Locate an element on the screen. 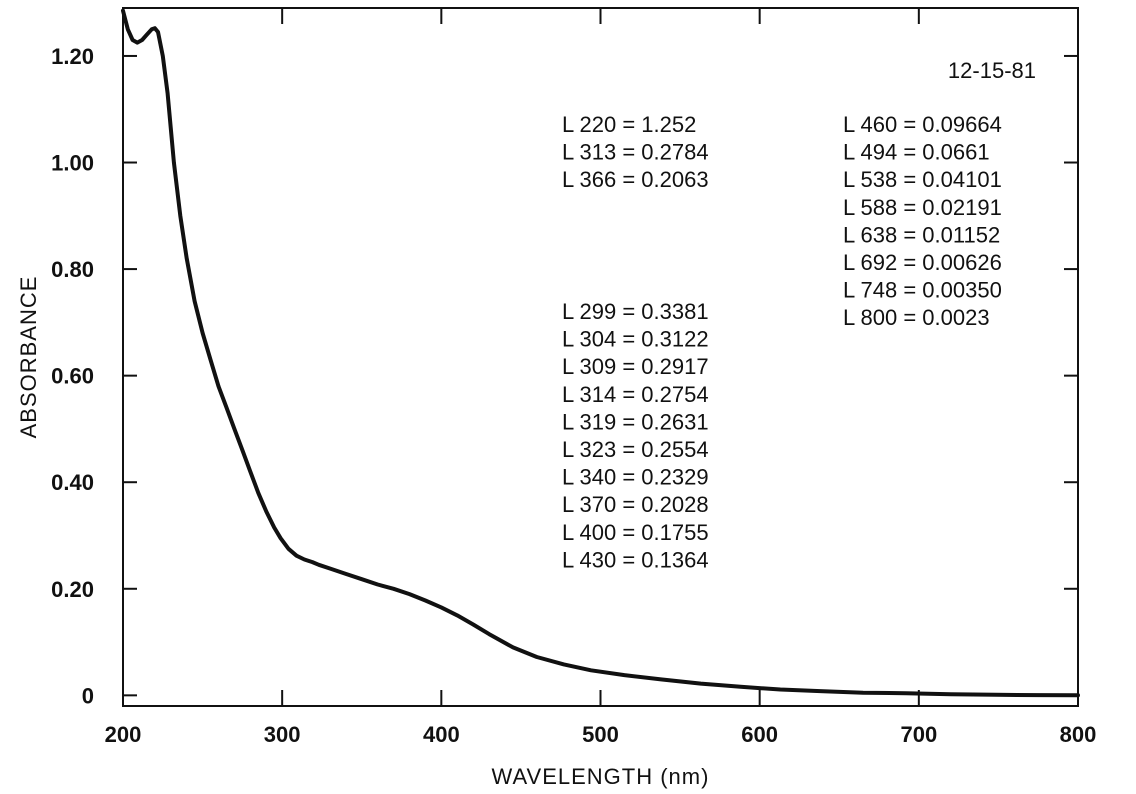 The image size is (1136, 794). absorbance-reading: L 430 = 0.1364 is located at coordinates (635, 559).